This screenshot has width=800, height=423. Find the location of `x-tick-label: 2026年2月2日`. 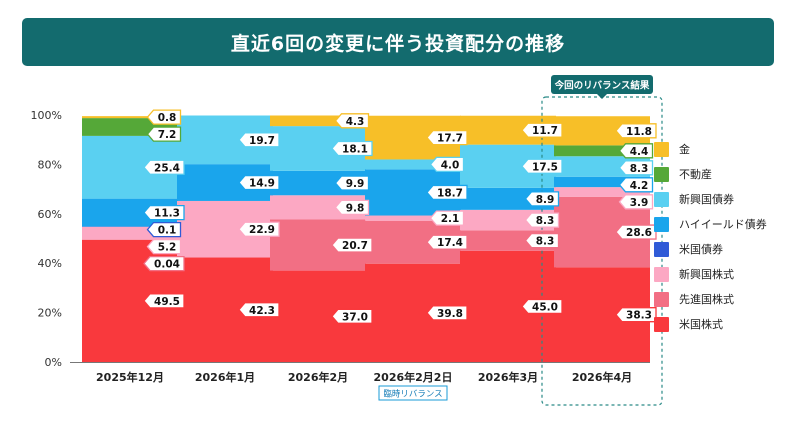

x-tick-label: 2026年2月2日 is located at coordinates (413, 377).